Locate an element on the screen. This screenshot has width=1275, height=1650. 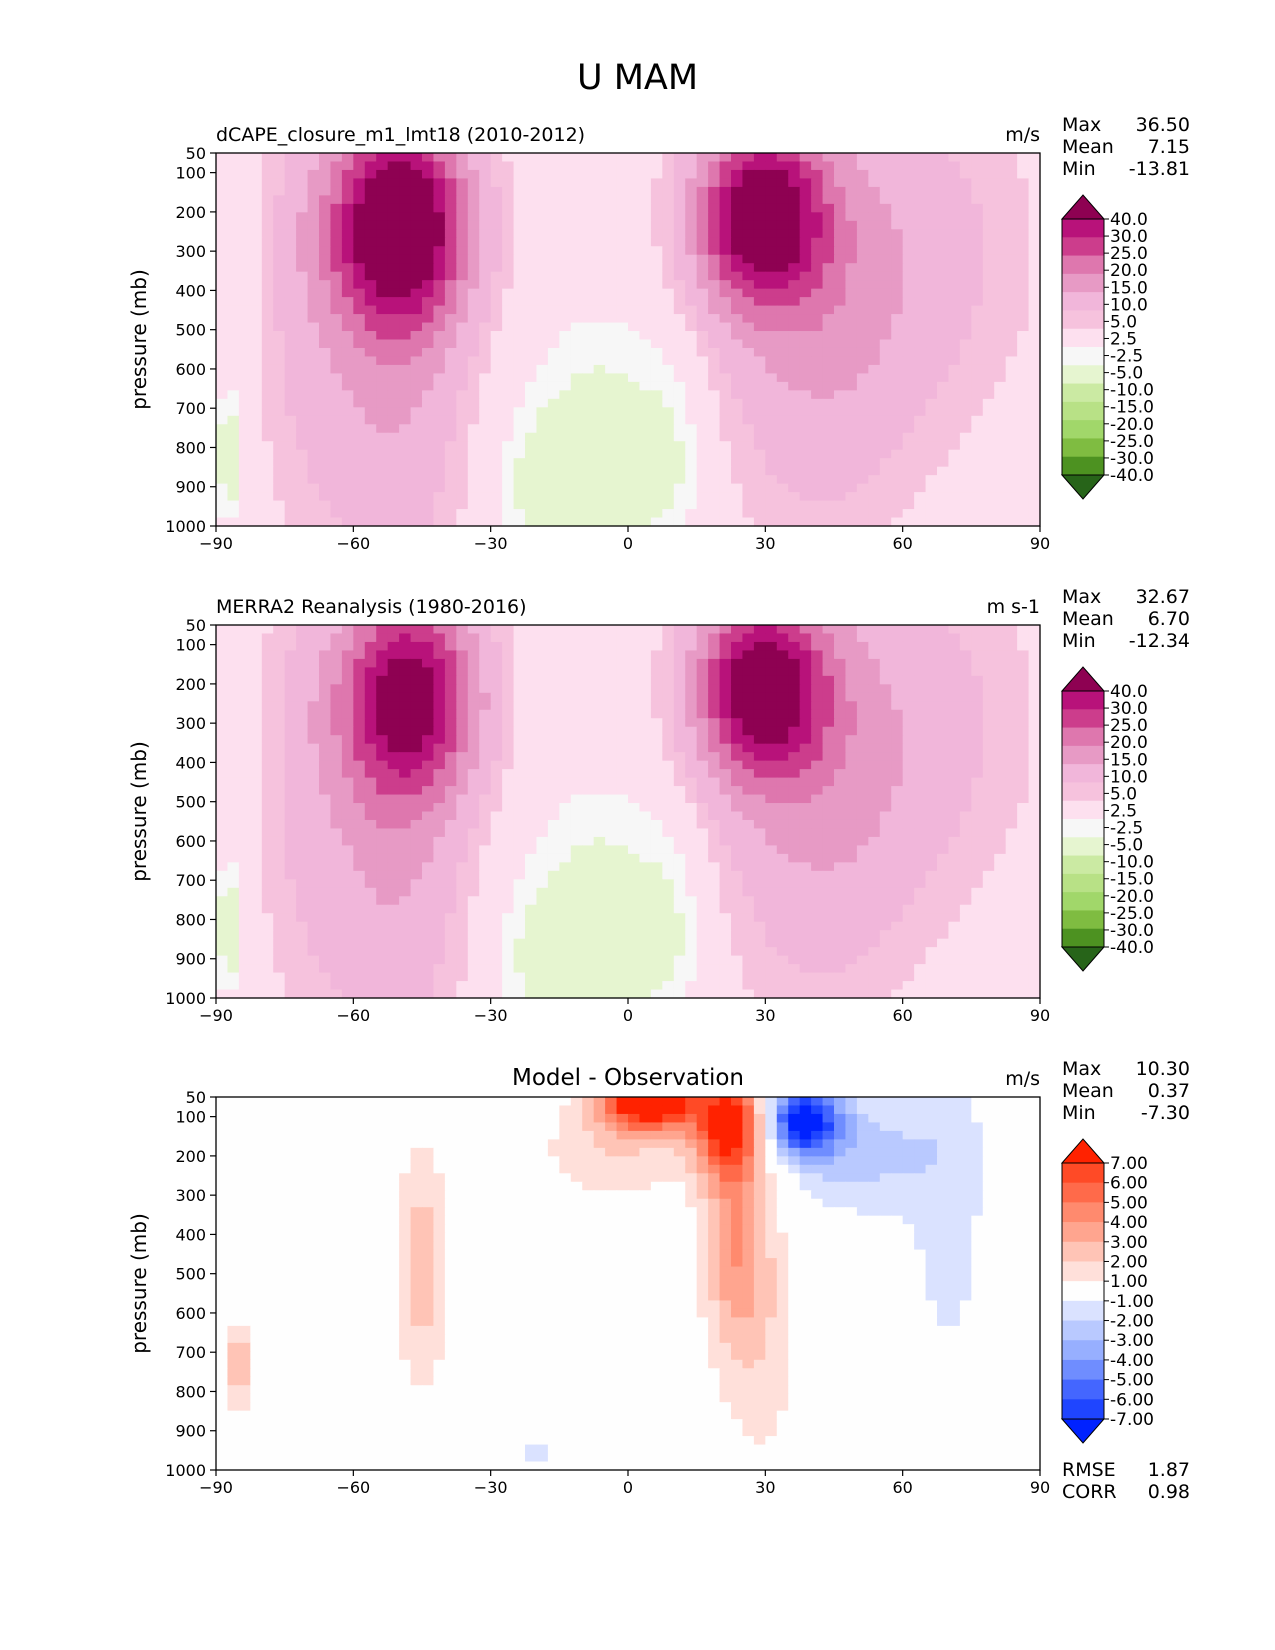
stat-value: 6.70 is located at coordinates (1169, 619).